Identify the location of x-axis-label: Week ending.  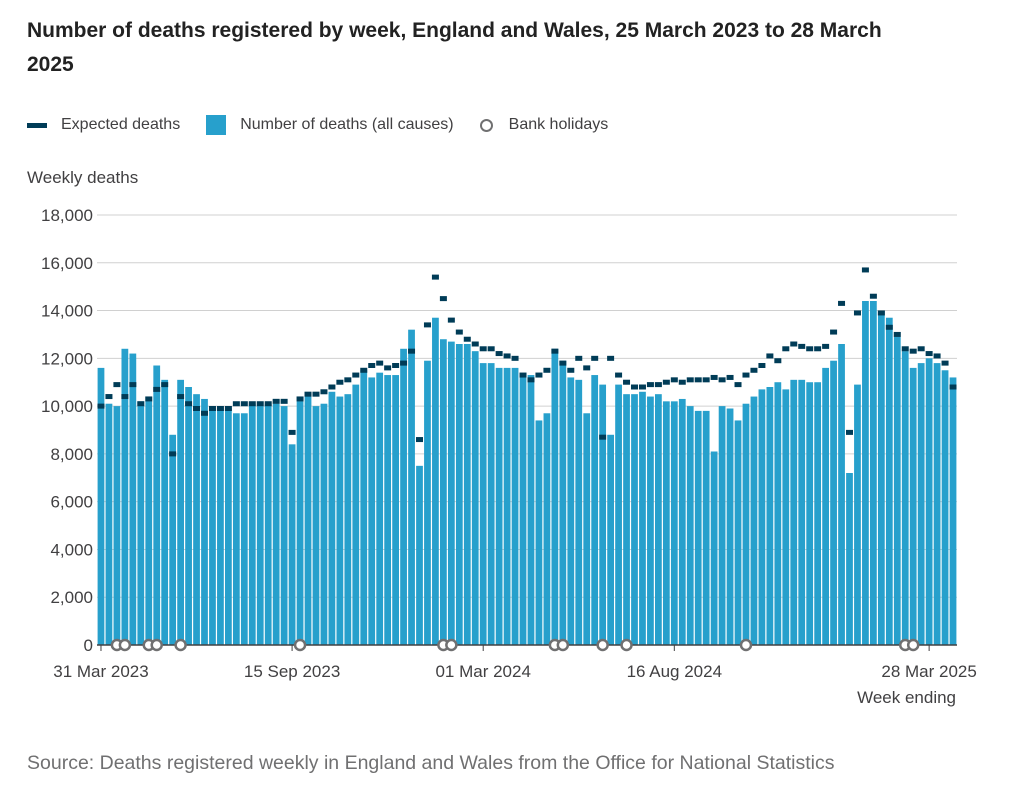
(906, 697).